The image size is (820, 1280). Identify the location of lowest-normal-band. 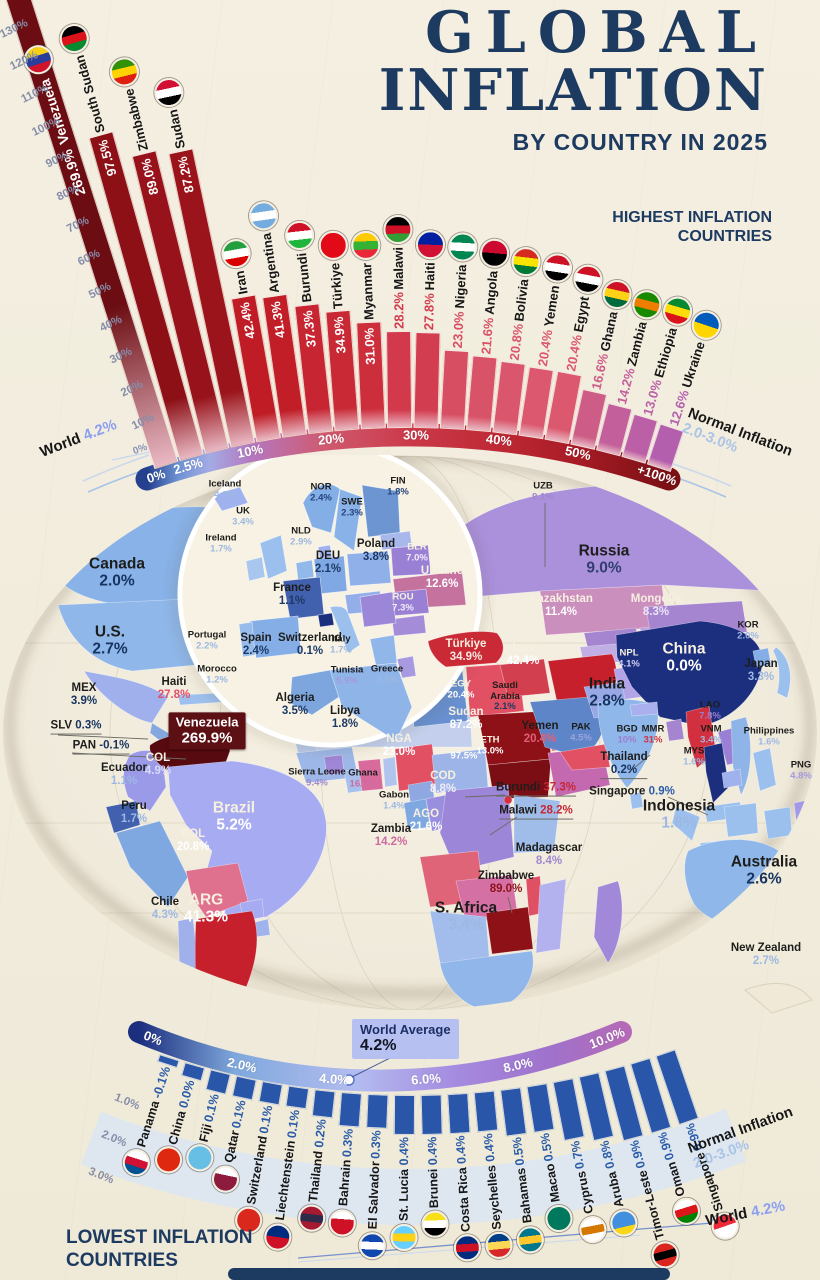
(413, 1166).